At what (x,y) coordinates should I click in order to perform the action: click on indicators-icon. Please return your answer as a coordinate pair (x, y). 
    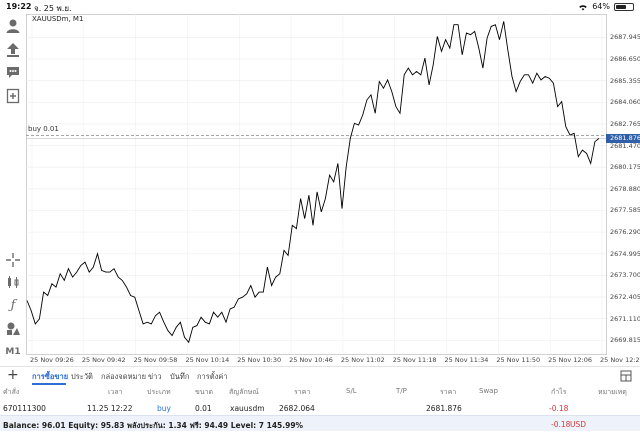
    Looking at the image, I should click on (13, 282).